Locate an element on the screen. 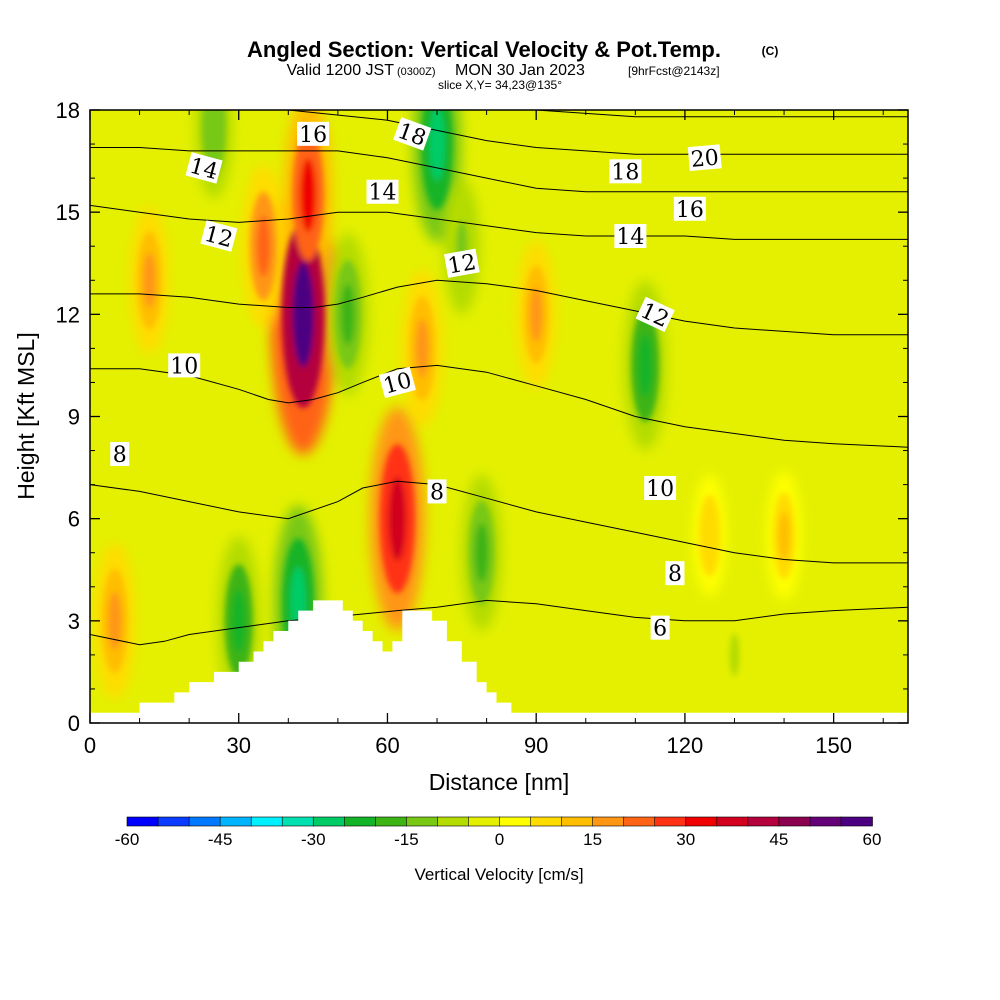 The image size is (1000, 1000). valid-date: MON 30 Jan 2023 is located at coordinates (520, 70).